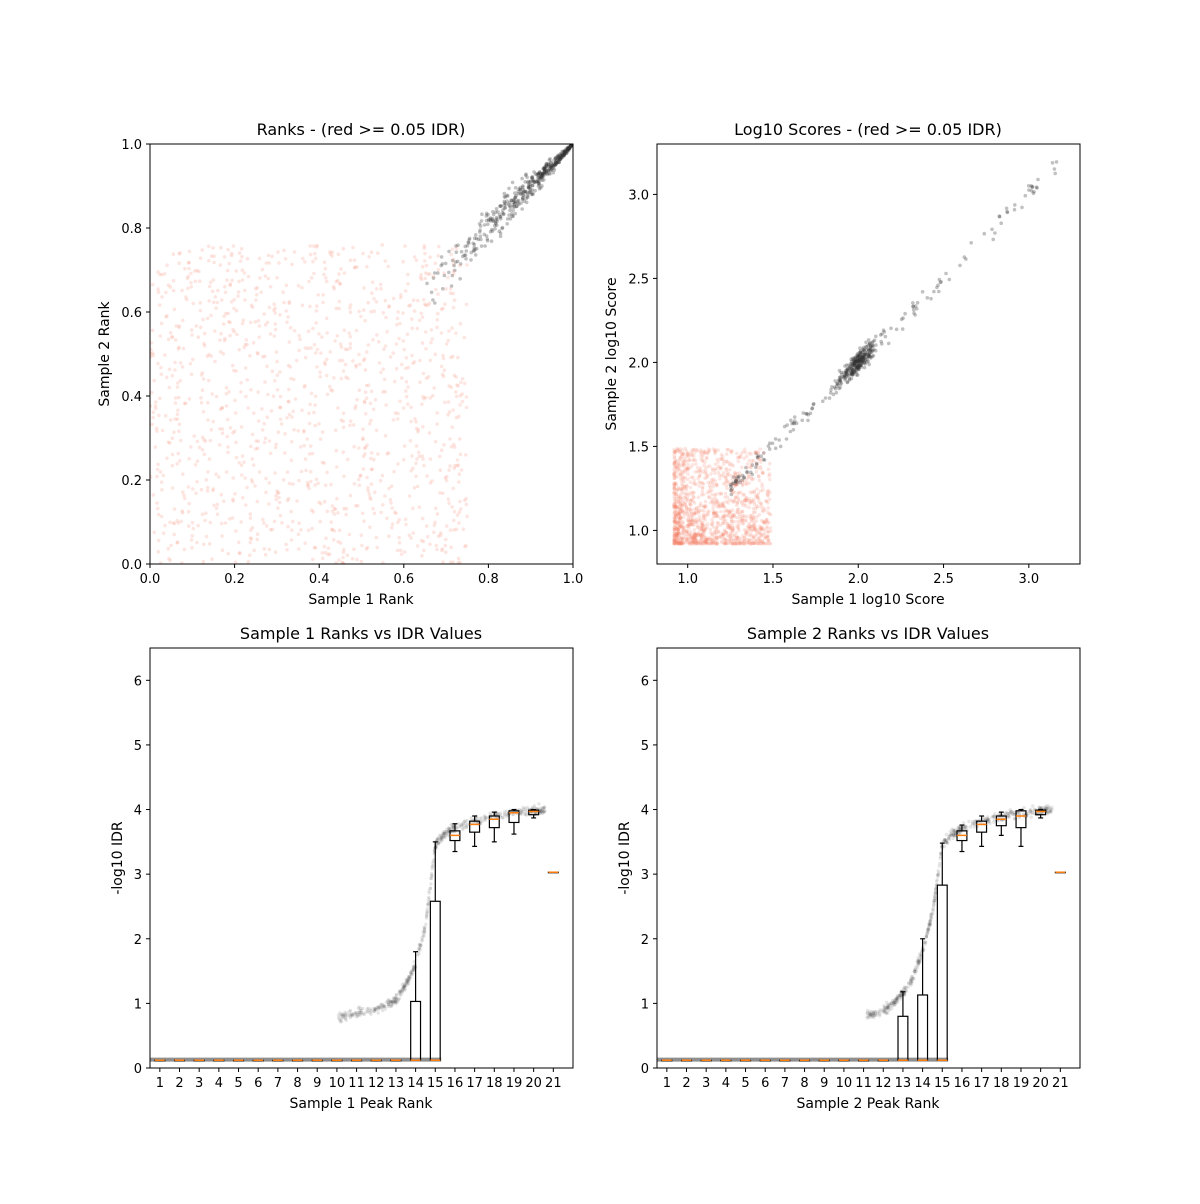 The image size is (1200, 1204). Describe the element at coordinates (869, 1104) in the screenshot. I see `x-axis-label: Sample 2 Peak Rank` at that location.